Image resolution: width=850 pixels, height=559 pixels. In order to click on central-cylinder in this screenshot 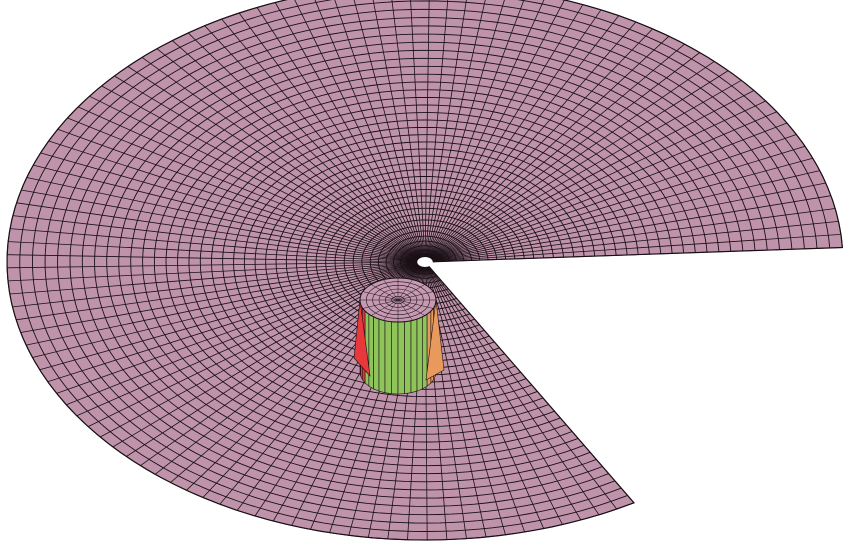, I will do `click(399, 336)`.